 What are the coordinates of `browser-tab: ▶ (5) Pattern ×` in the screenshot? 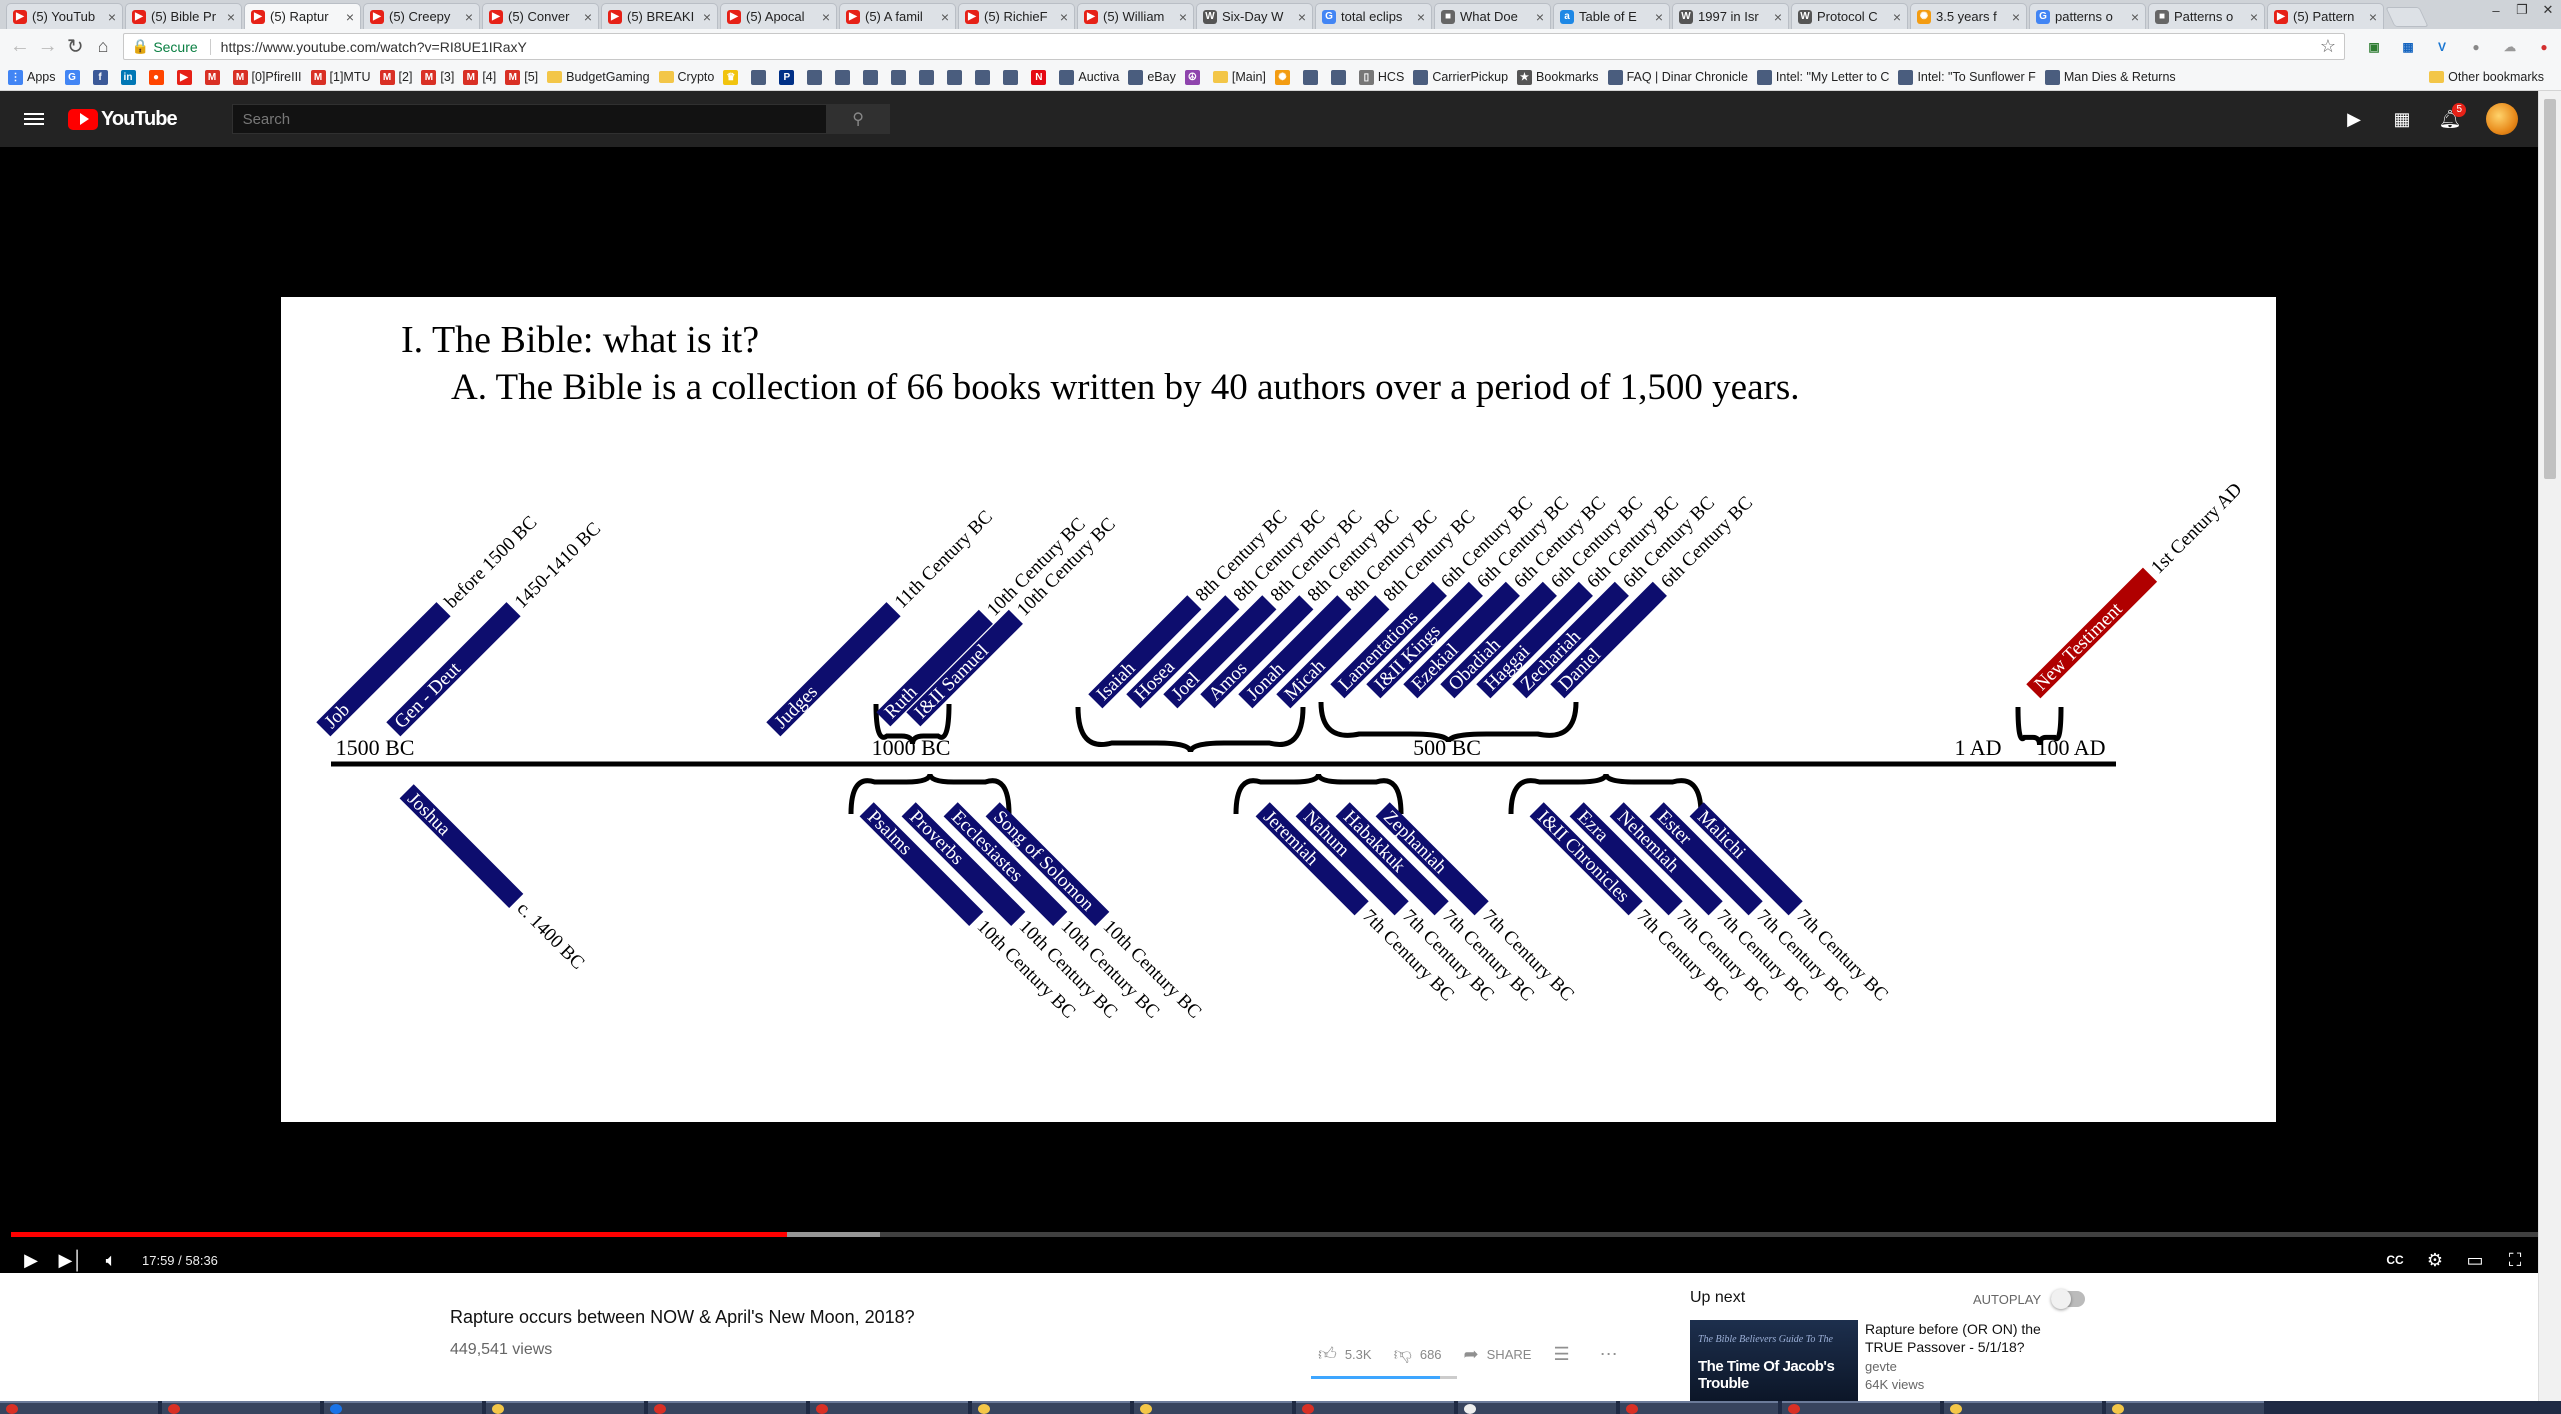 It's located at (2325, 16).